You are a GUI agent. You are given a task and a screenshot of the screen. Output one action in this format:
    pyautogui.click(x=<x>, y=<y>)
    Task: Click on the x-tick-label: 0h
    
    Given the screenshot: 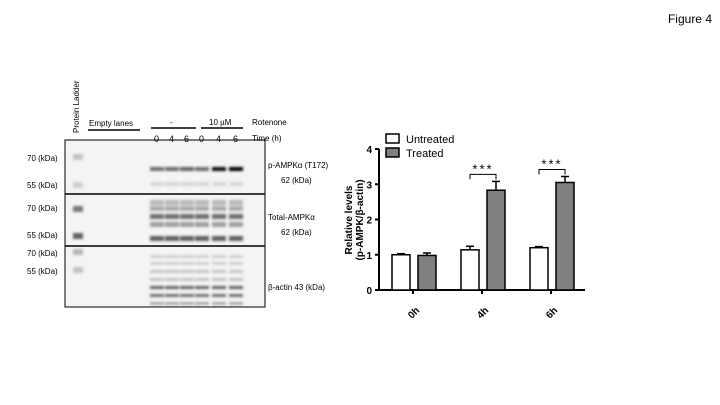 What is the action you would take?
    pyautogui.click(x=414, y=313)
    